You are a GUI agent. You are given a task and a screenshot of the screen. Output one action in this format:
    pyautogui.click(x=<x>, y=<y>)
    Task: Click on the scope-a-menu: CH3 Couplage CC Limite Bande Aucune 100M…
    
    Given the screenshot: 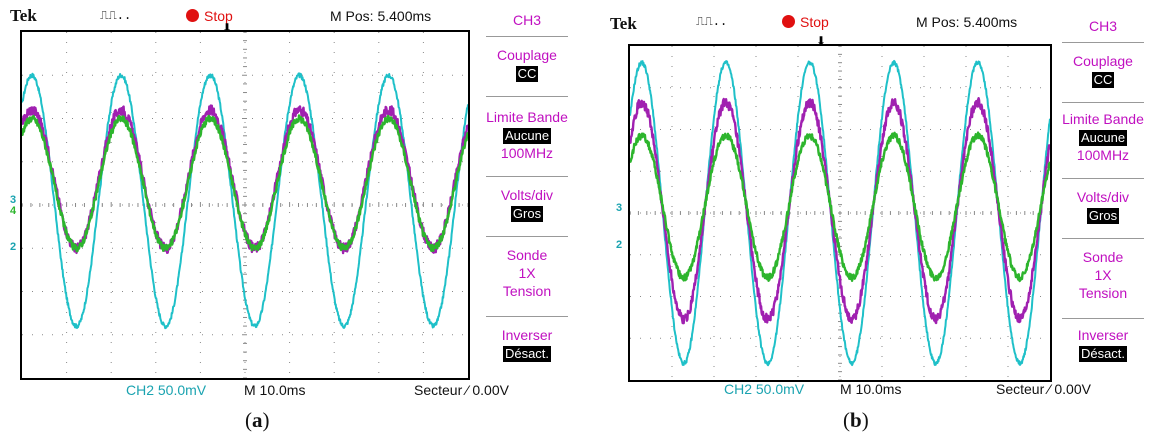 What is the action you would take?
    pyautogui.click(x=527, y=200)
    